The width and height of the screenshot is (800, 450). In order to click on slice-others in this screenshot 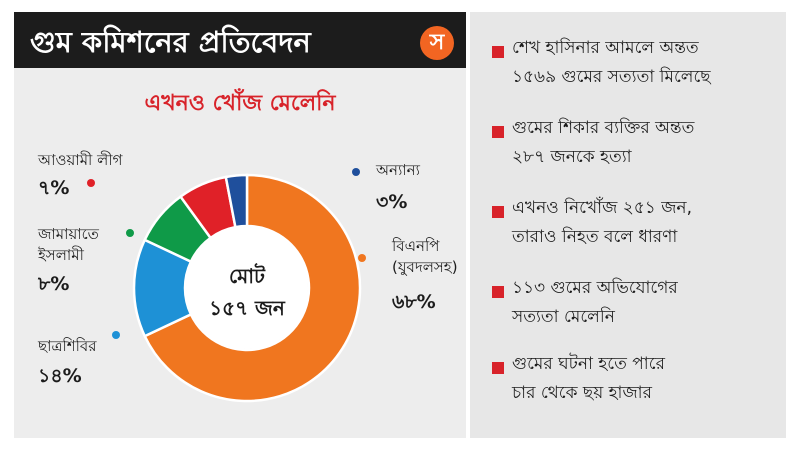, I will do `click(236, 201)`.